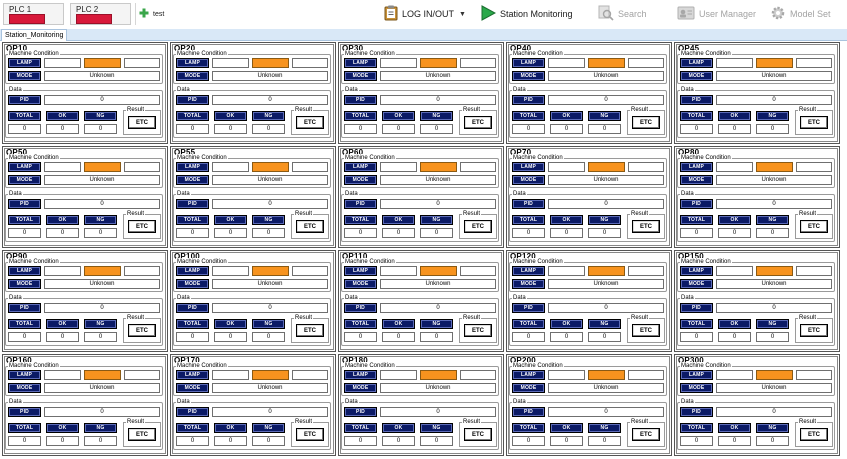 This screenshot has width=847, height=459. Describe the element at coordinates (151, 14) in the screenshot. I see `test-button: test` at that location.